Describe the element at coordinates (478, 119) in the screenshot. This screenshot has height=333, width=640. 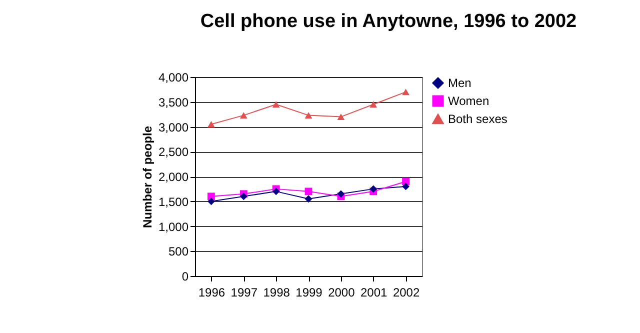
I see `legend-label: Both sexes` at that location.